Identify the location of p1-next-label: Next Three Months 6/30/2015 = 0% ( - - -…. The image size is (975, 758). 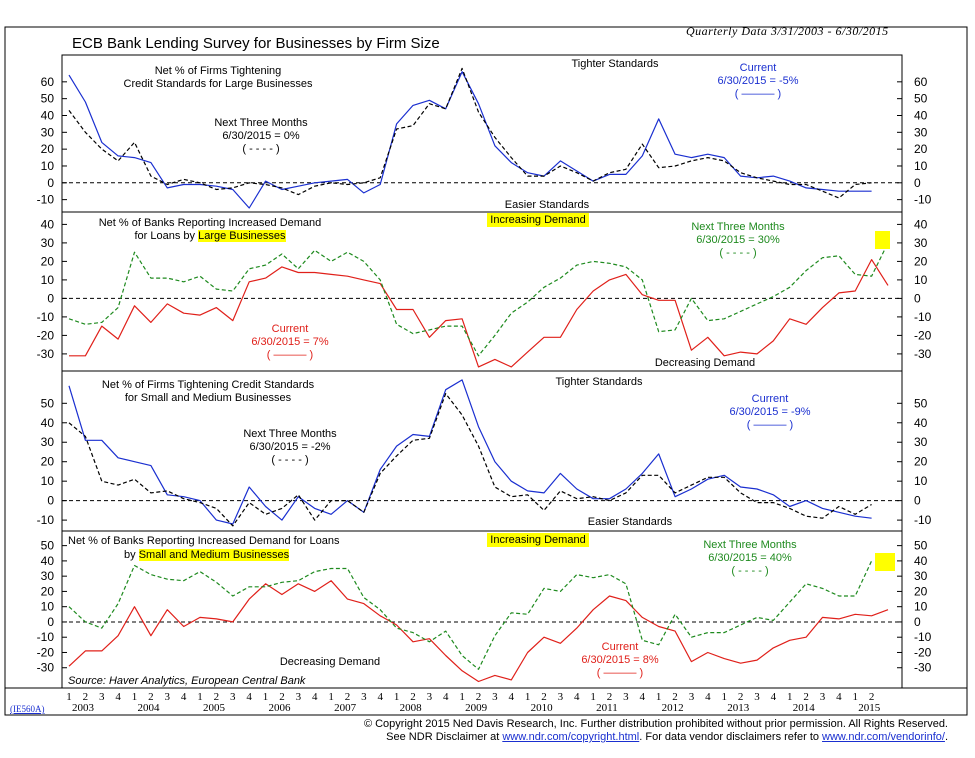
(261, 136).